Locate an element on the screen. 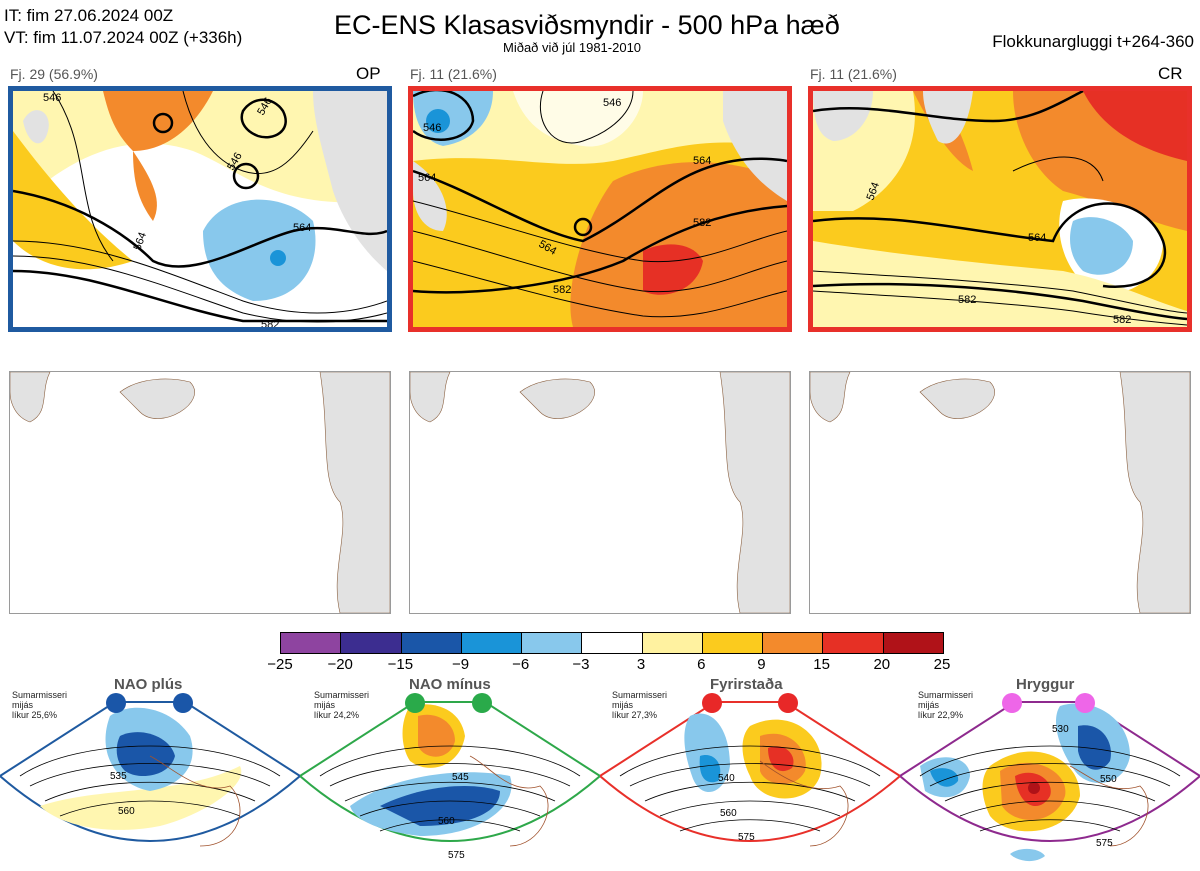  color-scale-tick-label: 9 is located at coordinates (761, 664).